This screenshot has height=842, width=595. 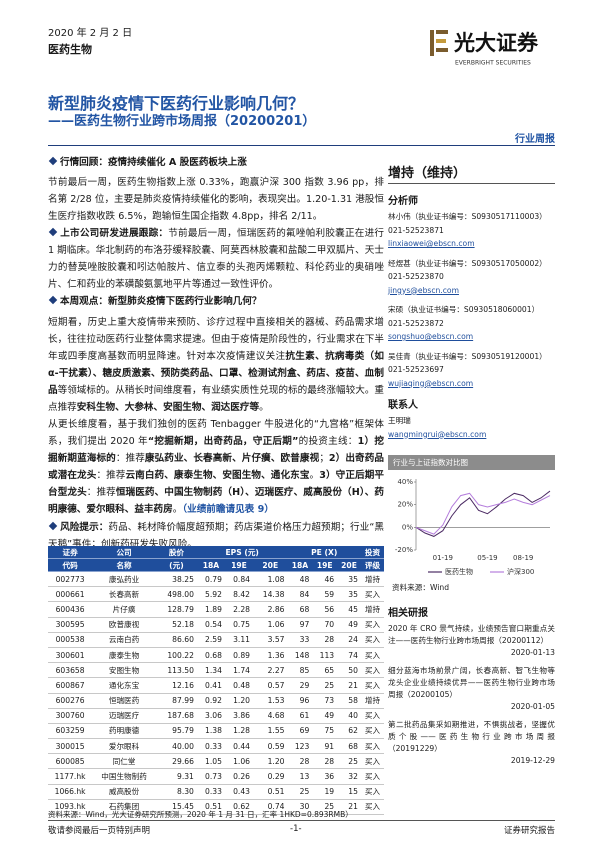 What do you see at coordinates (471, 264) in the screenshot?
I see `analyst-line: 经煜甚（执业证书编号：S0930517050002）` at bounding box center [471, 264].